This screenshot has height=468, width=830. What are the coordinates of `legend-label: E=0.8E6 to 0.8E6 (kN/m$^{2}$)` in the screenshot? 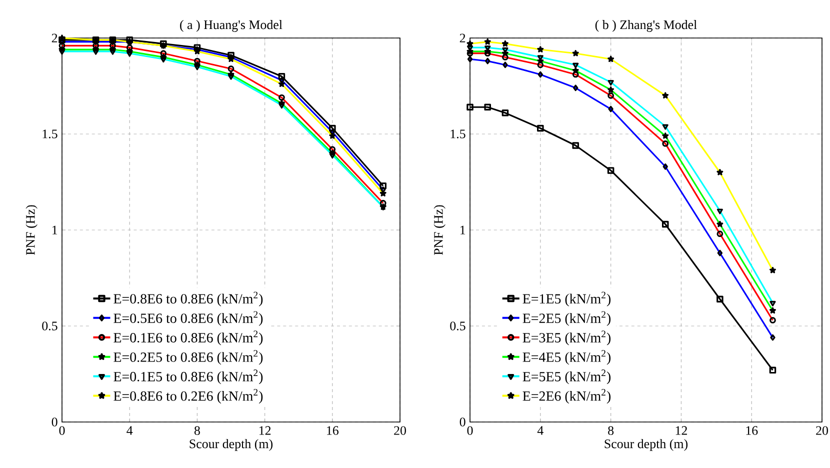 It's located at (188, 299).